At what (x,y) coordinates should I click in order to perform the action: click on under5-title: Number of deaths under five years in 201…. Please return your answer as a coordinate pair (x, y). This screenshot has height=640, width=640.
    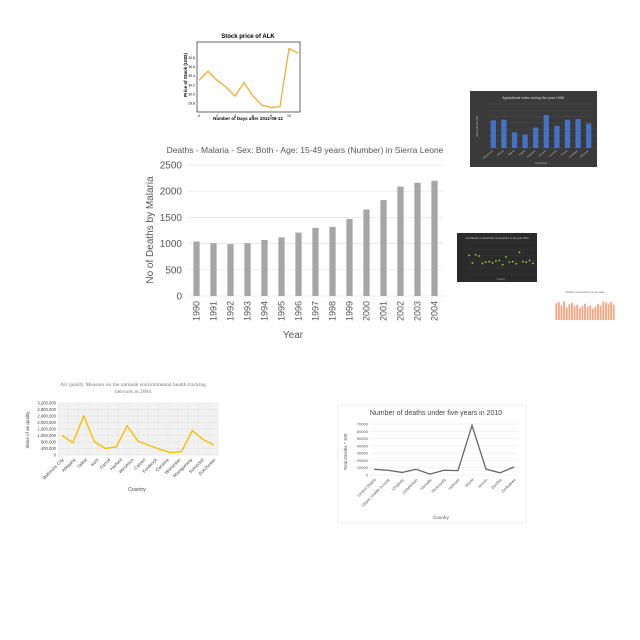
    Looking at the image, I should click on (436, 413).